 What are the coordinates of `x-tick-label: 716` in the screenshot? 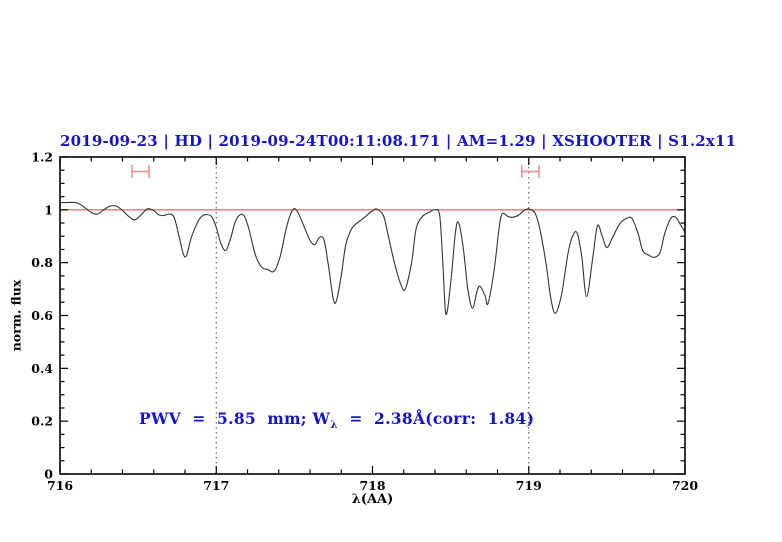 It's located at (60, 485).